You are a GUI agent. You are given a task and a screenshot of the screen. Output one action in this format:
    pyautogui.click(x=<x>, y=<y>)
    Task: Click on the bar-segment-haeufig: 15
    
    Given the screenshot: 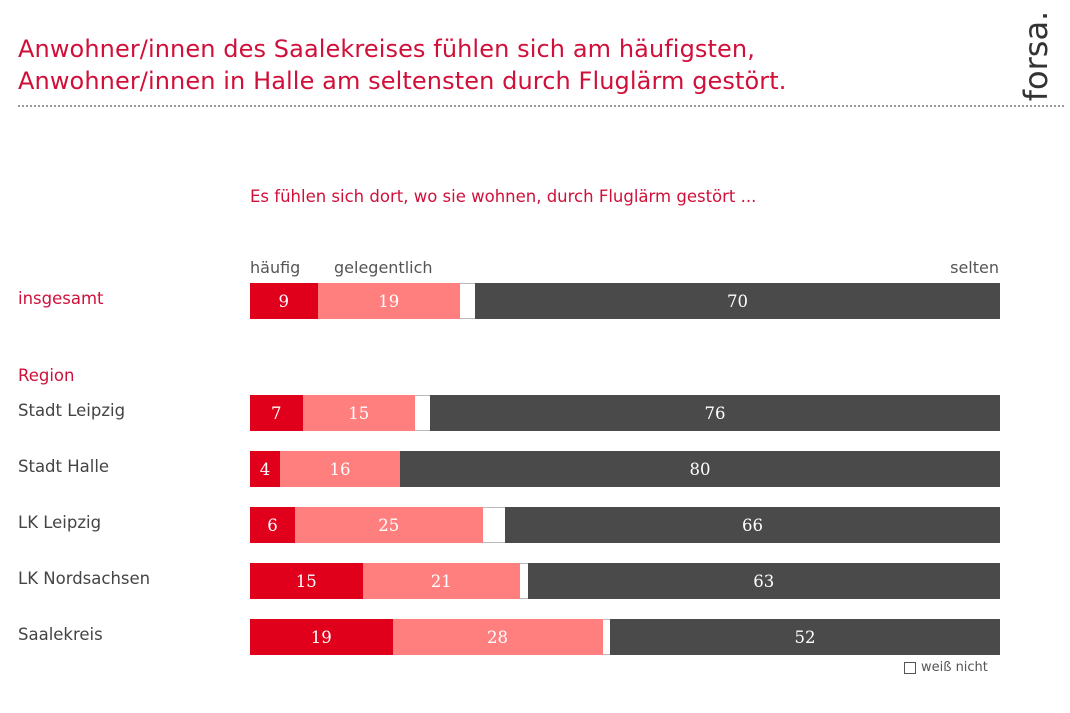 What is the action you would take?
    pyautogui.click(x=306, y=581)
    